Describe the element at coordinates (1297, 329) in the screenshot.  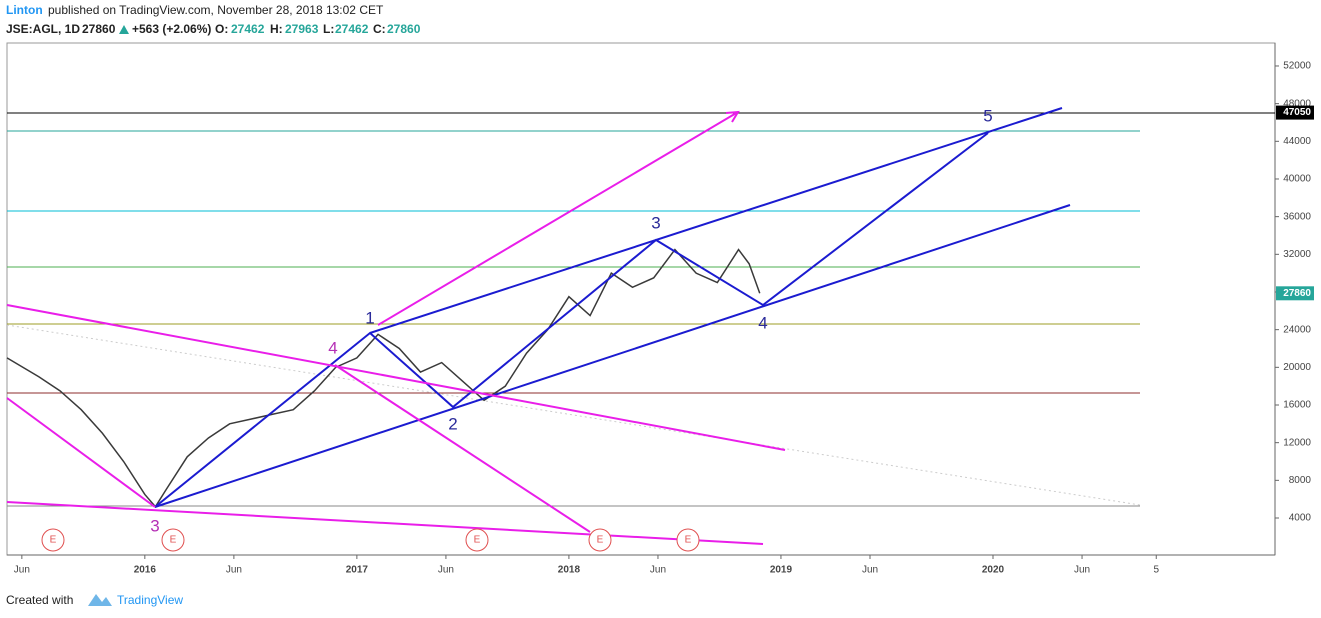
I see `y-tick-label: 24000` at that location.